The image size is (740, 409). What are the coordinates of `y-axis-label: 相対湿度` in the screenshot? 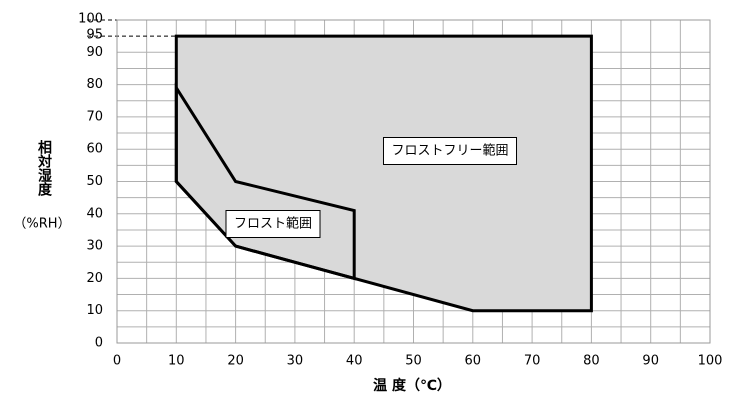 It's located at (44, 168).